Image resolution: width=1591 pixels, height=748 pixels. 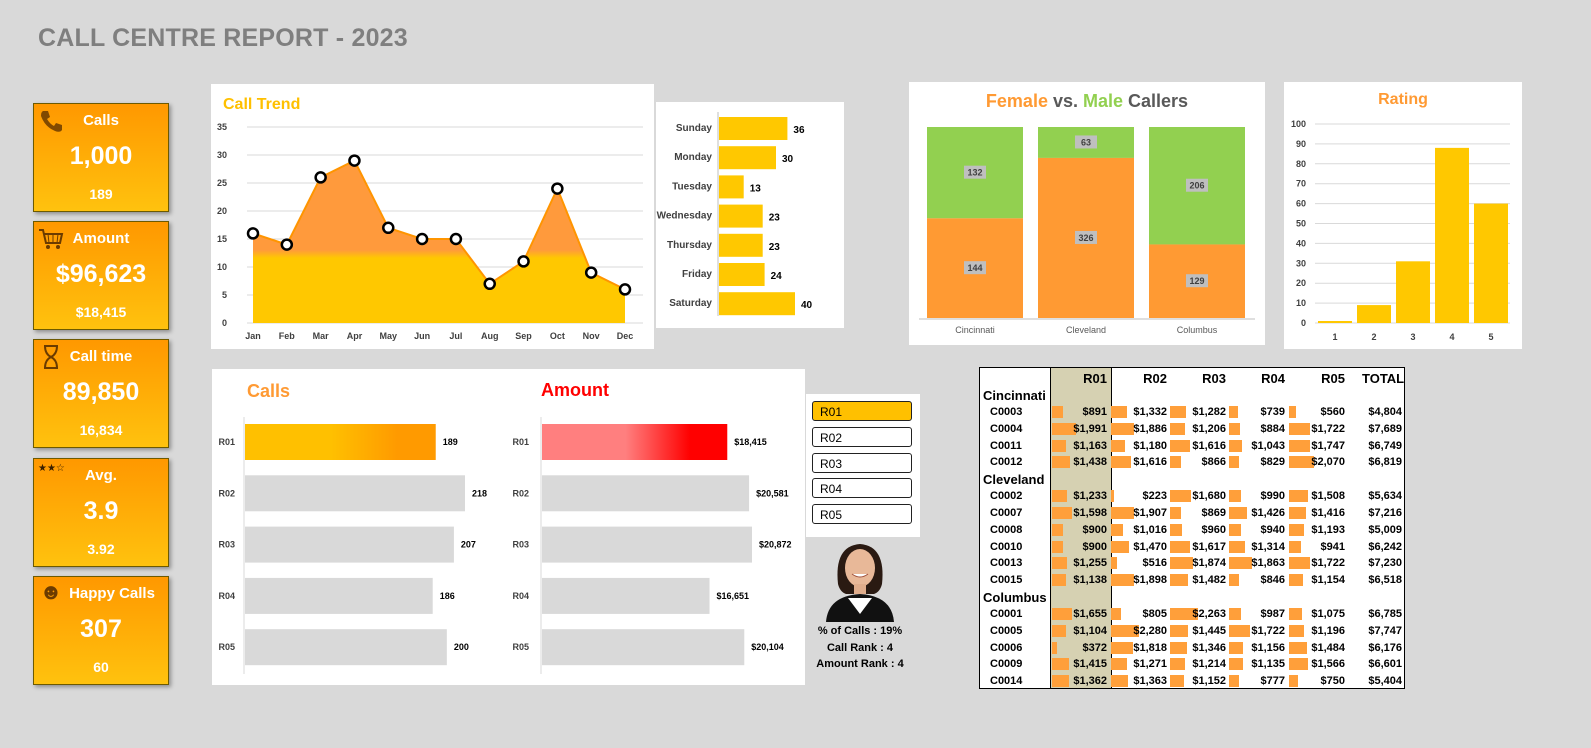 What do you see at coordinates (520, 545) in the screenshot?
I see `amount-rep-label: R03` at bounding box center [520, 545].